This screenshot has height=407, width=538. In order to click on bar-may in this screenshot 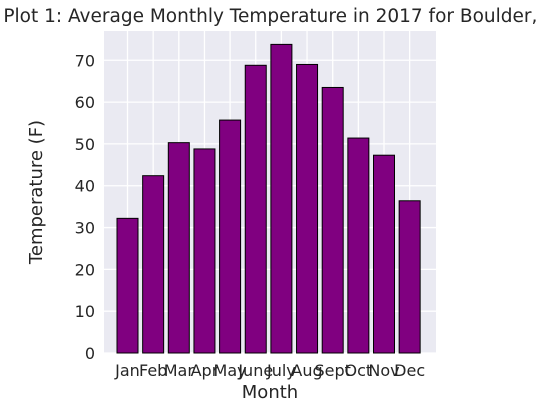, I will do `click(230, 236)`.